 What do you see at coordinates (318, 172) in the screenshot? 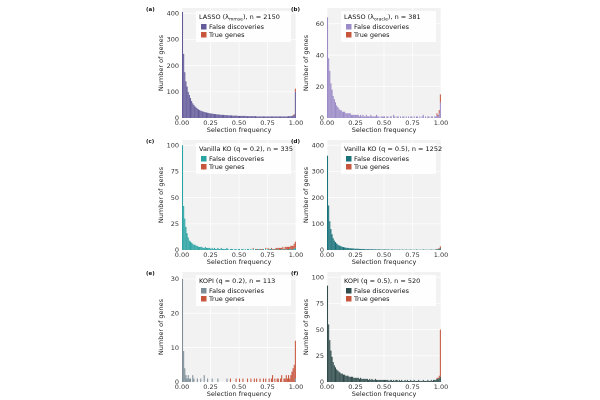
I see `y-tick-label: 300` at bounding box center [318, 172].